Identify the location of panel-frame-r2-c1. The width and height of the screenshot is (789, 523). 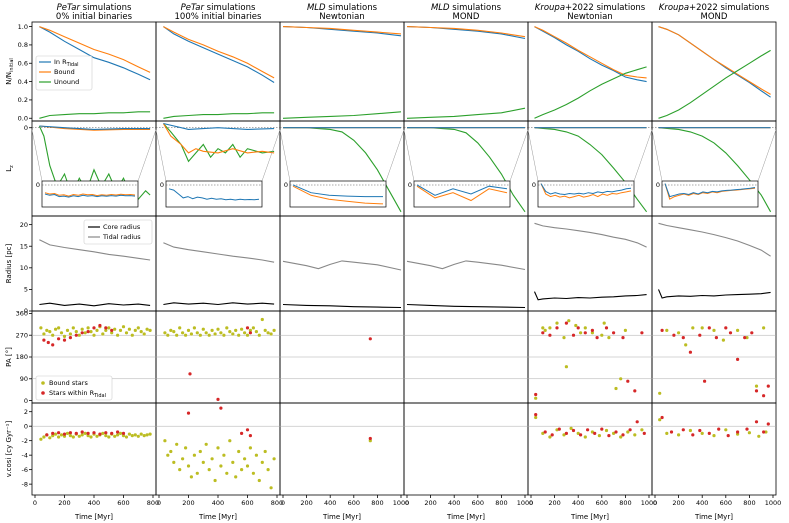
(218, 263).